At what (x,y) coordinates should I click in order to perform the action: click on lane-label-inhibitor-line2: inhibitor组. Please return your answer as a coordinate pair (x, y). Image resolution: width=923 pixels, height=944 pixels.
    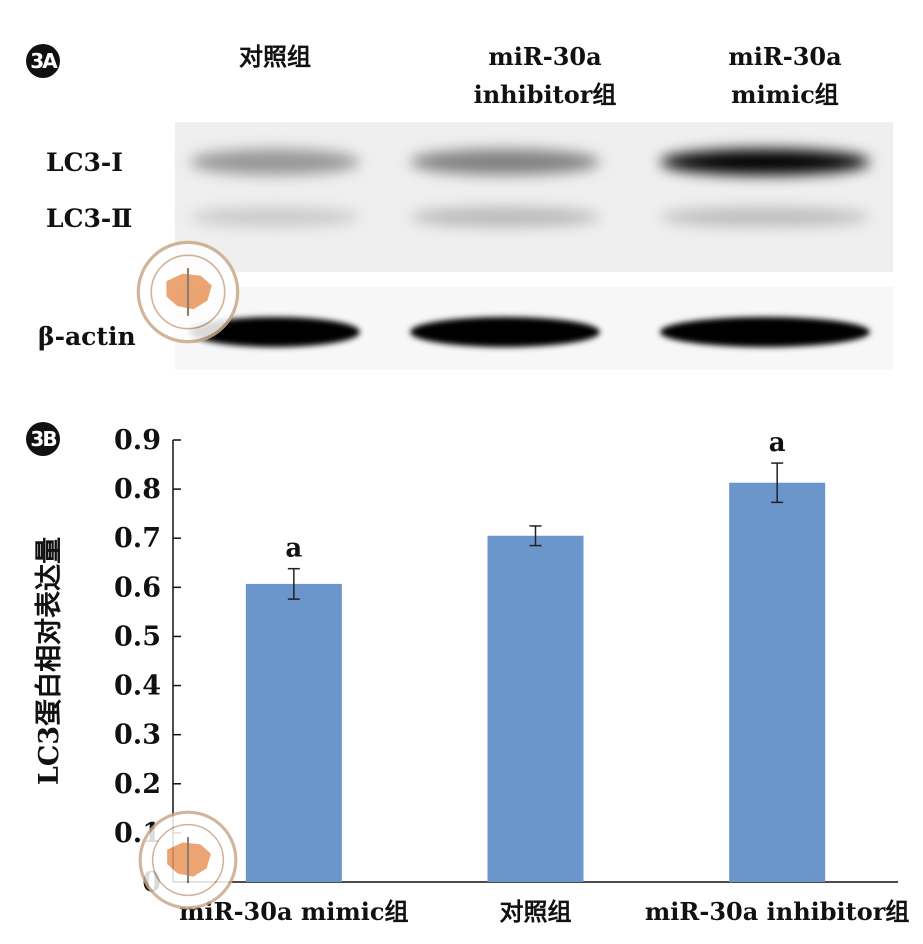
    Looking at the image, I should click on (545, 94).